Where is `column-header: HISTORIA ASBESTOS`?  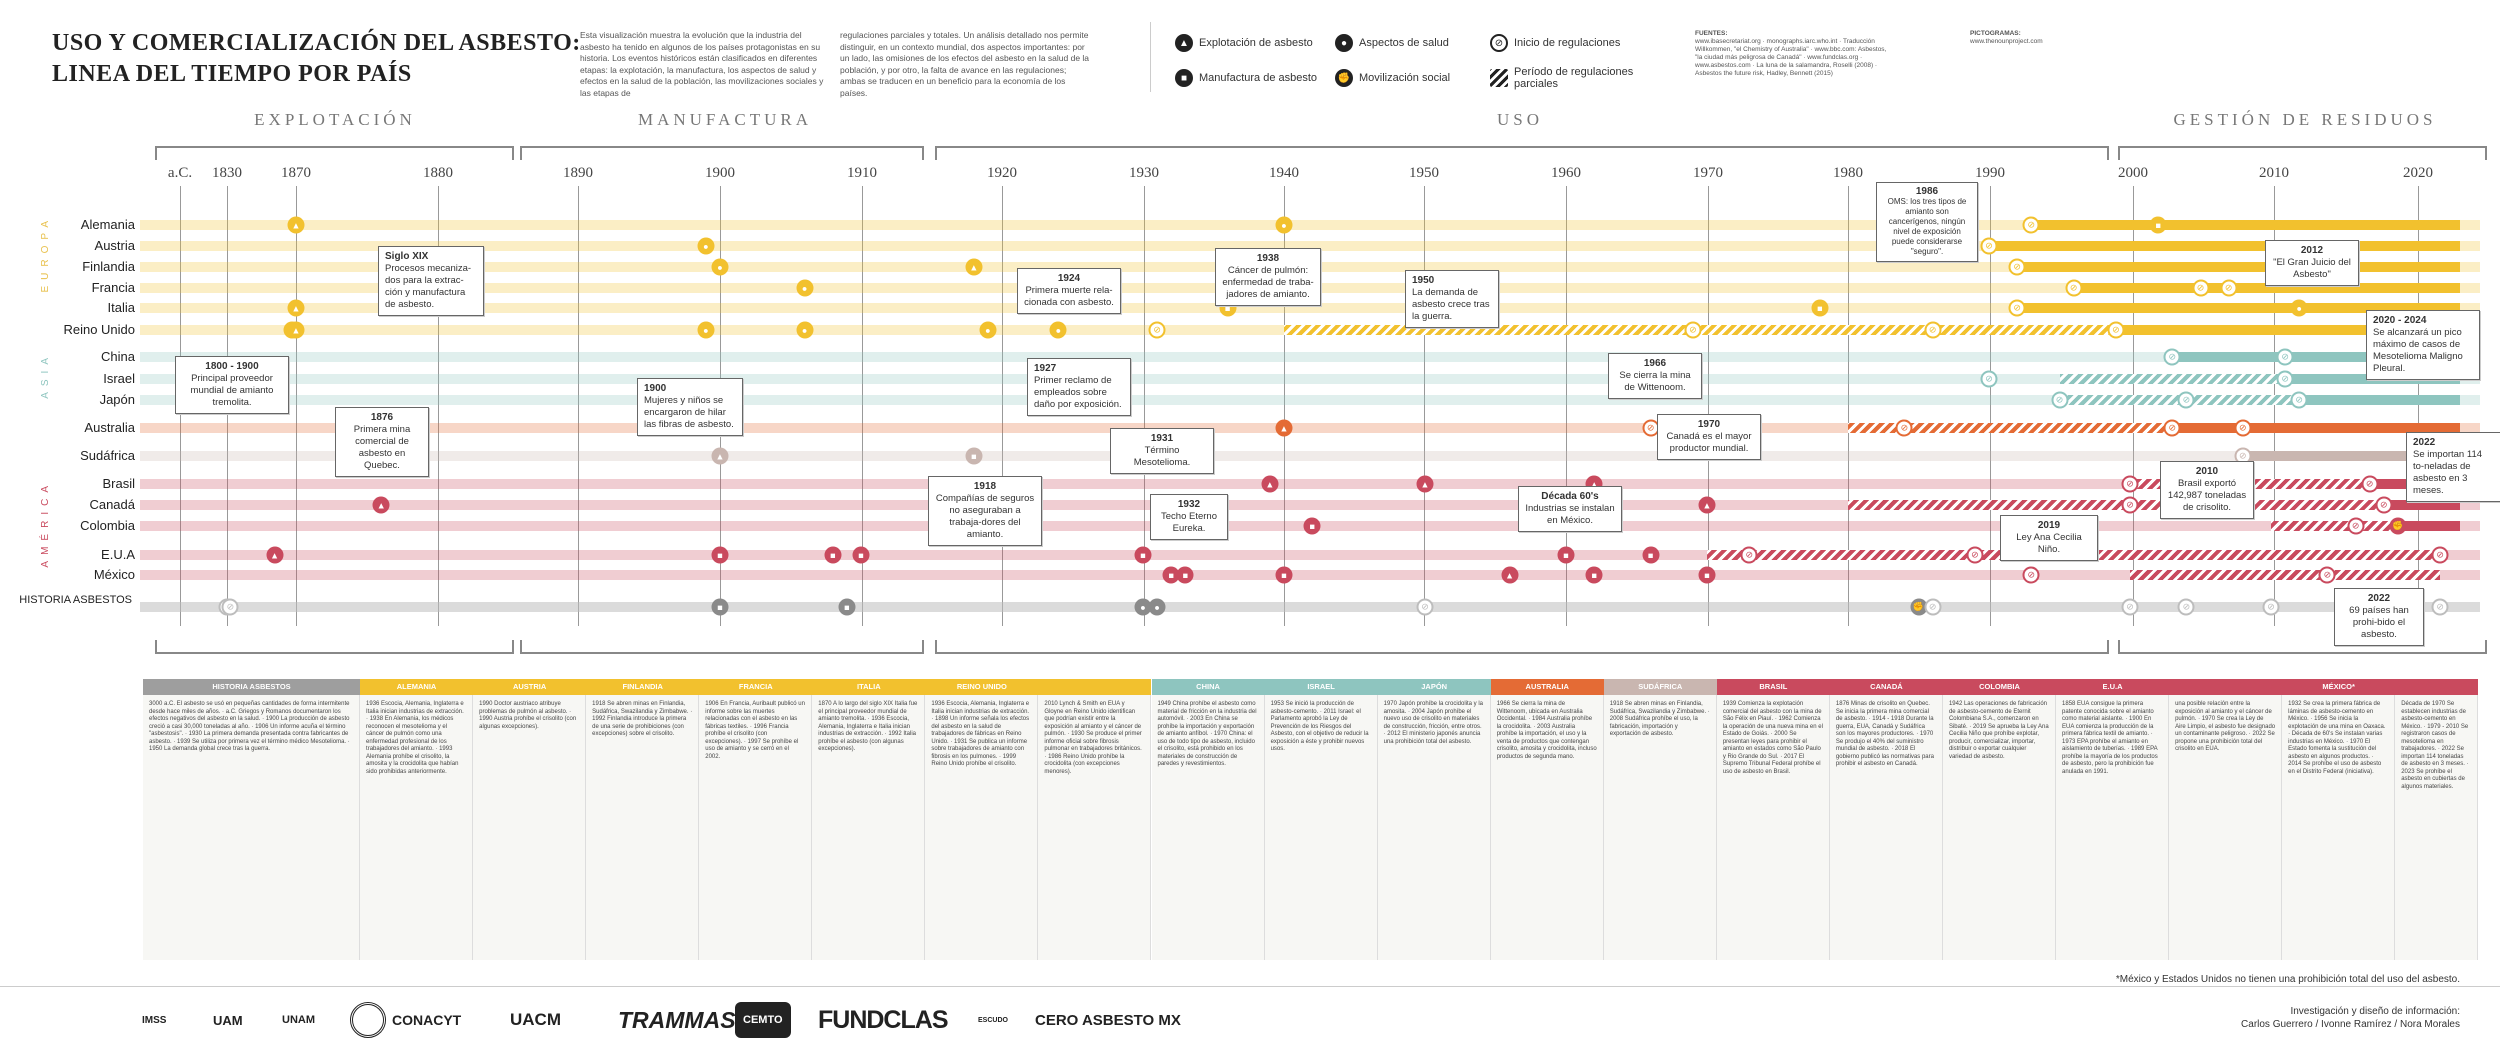
column-header: HISTORIA ASBESTOS is located at coordinates (252, 687).